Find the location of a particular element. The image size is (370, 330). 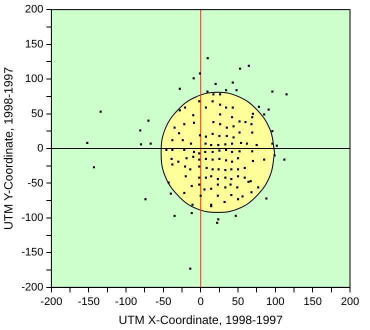

x-tick-label: 200 is located at coordinates (350, 302).